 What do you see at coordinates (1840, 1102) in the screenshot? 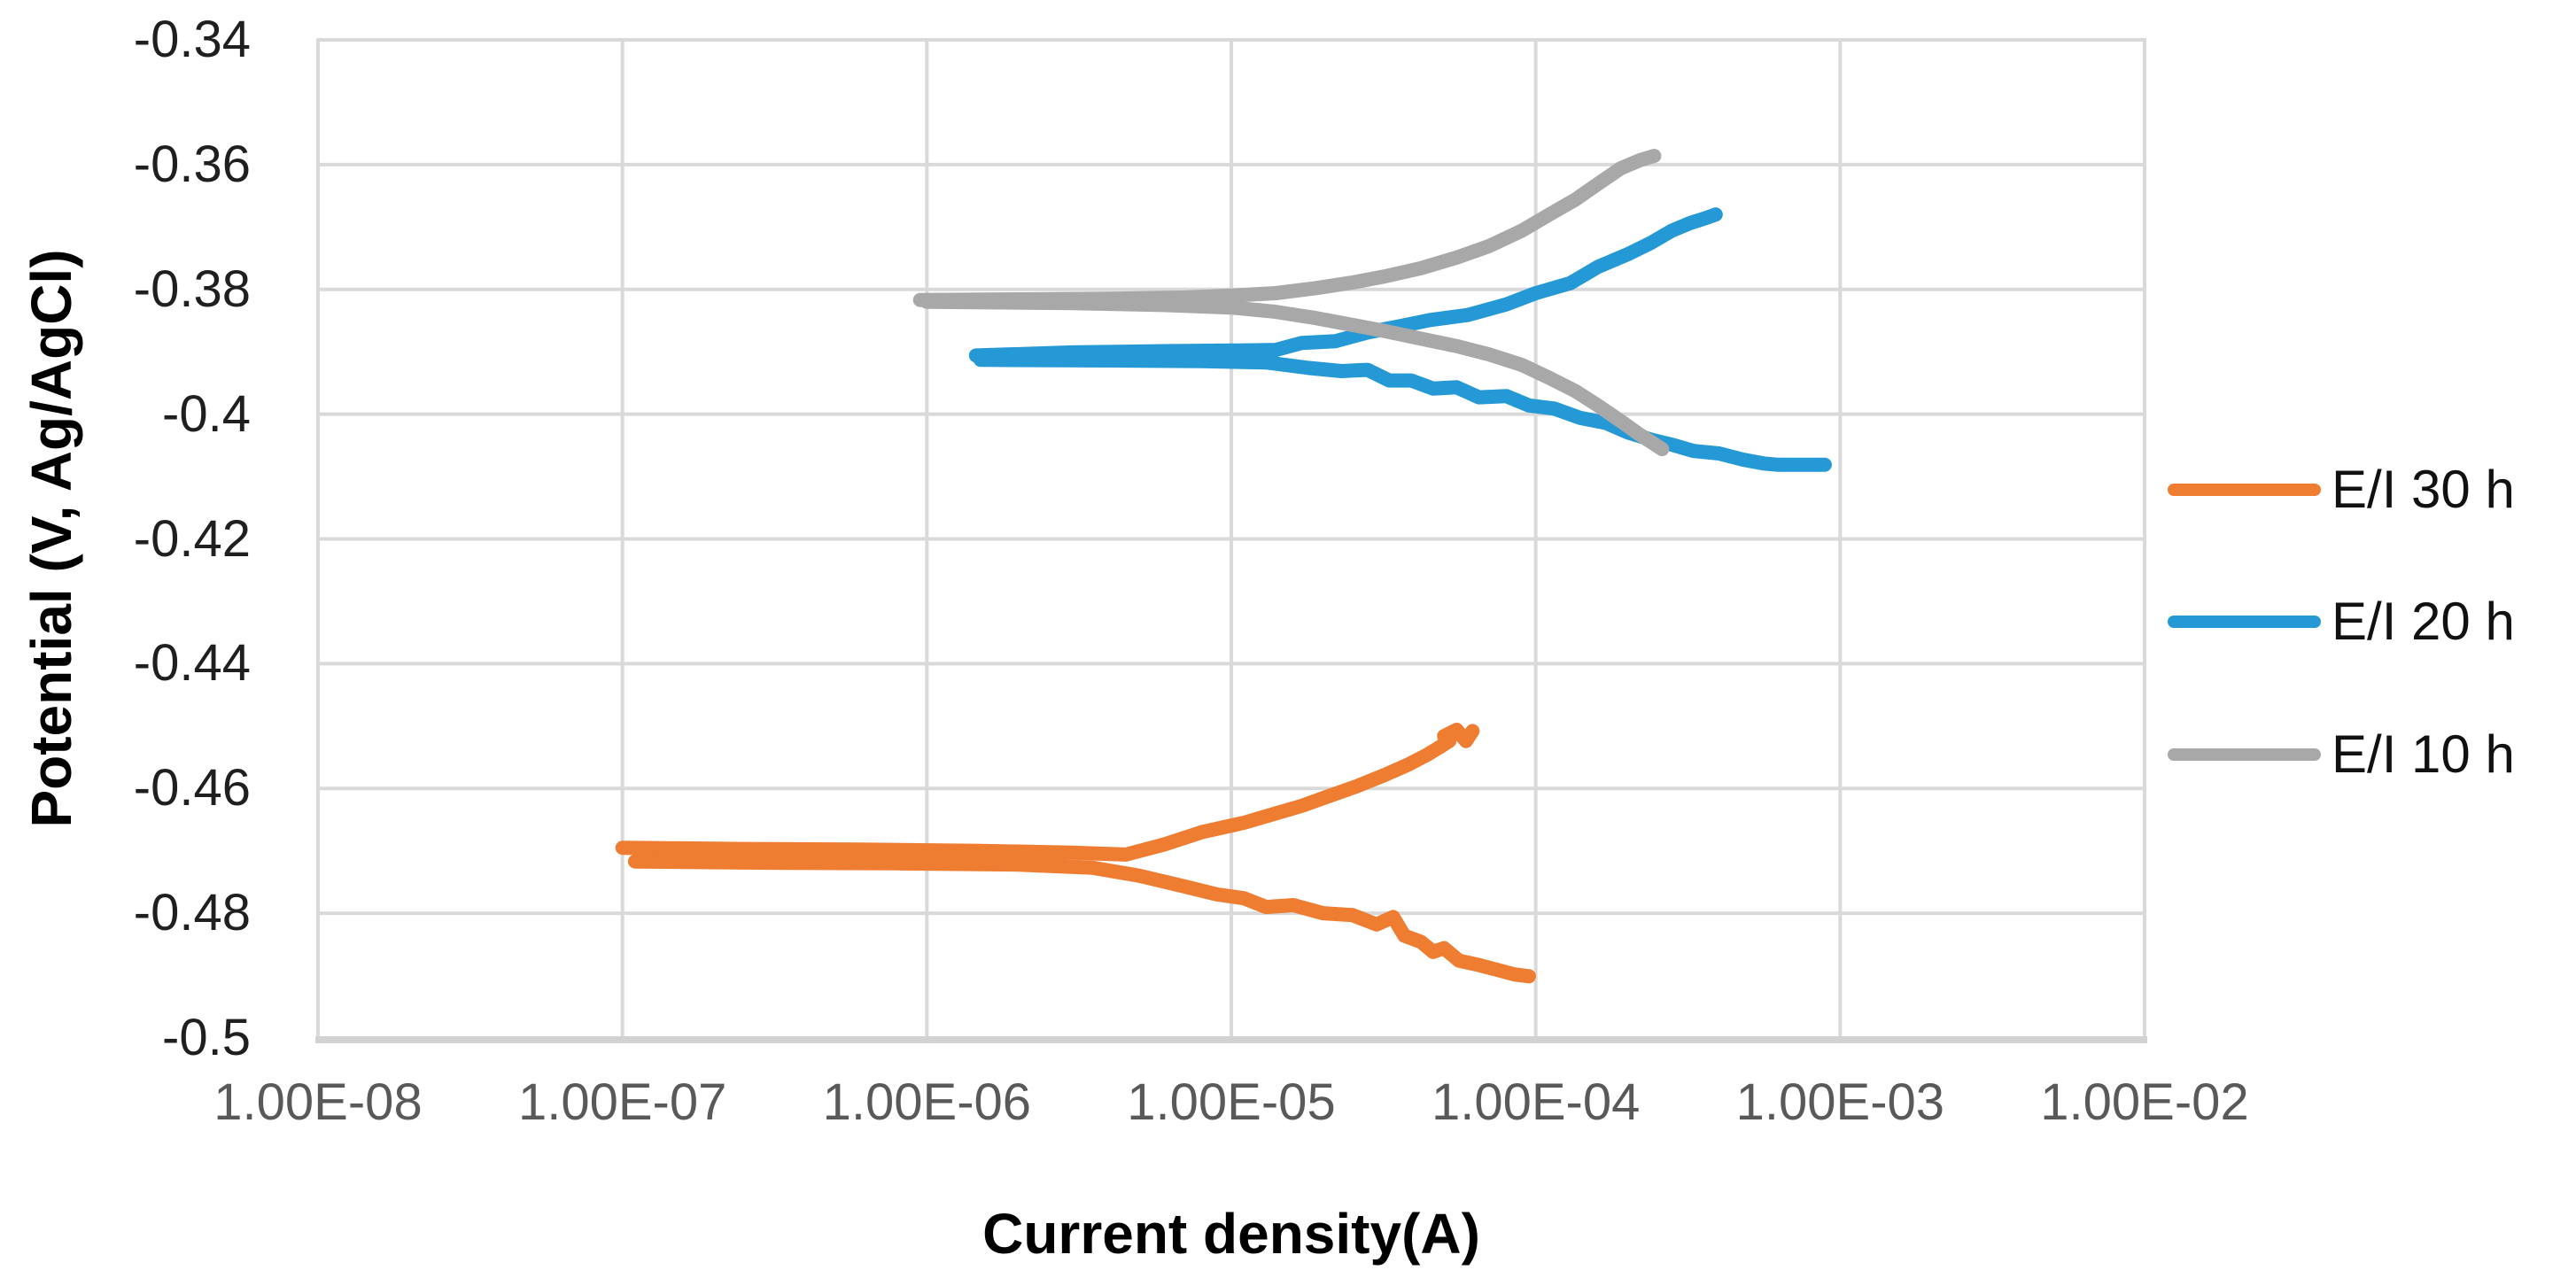
I see `x-tick-label: 1.00E-03` at bounding box center [1840, 1102].